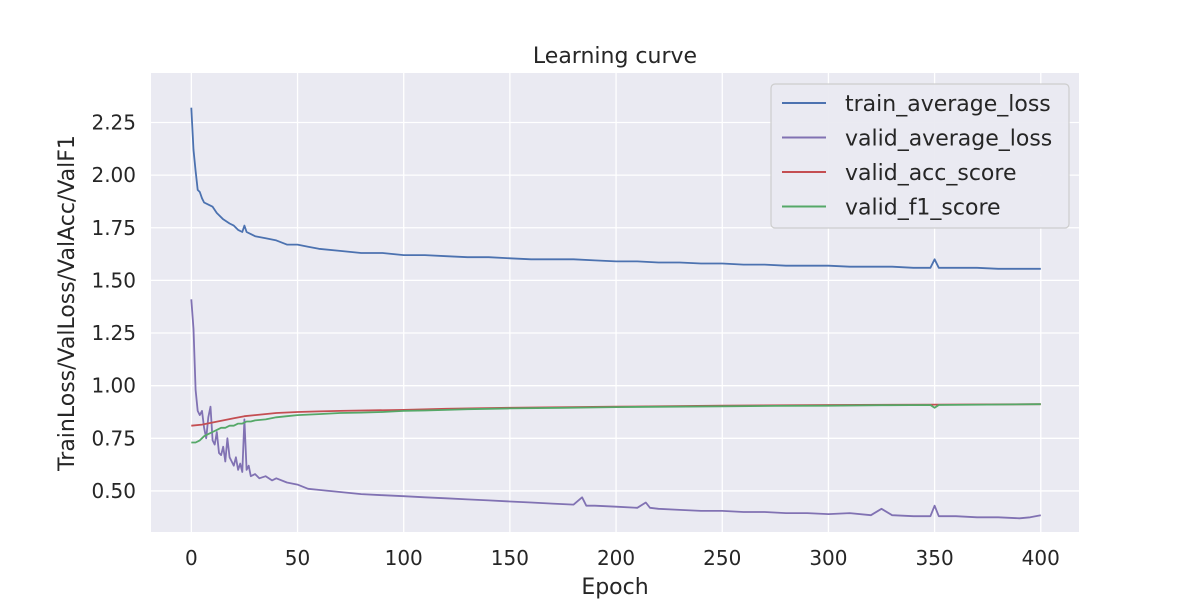 Image resolution: width=1200 pixels, height=600 pixels. Describe the element at coordinates (1041, 558) in the screenshot. I see `x-tick-label: 400` at that location.